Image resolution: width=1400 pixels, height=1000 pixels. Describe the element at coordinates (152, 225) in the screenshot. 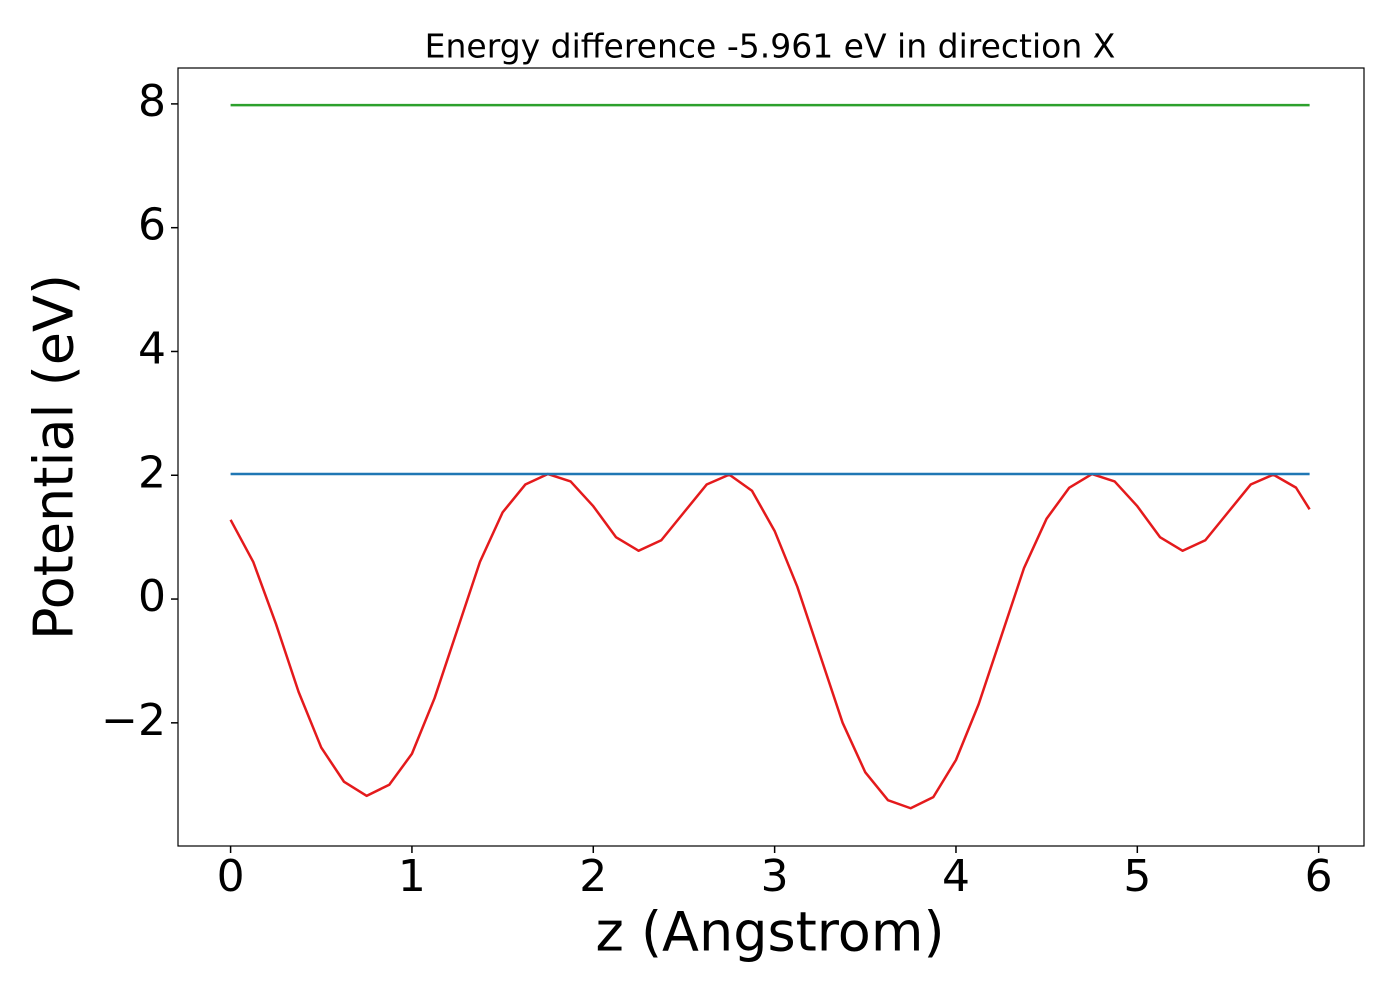

I see `y-tick-label: 6` at that location.